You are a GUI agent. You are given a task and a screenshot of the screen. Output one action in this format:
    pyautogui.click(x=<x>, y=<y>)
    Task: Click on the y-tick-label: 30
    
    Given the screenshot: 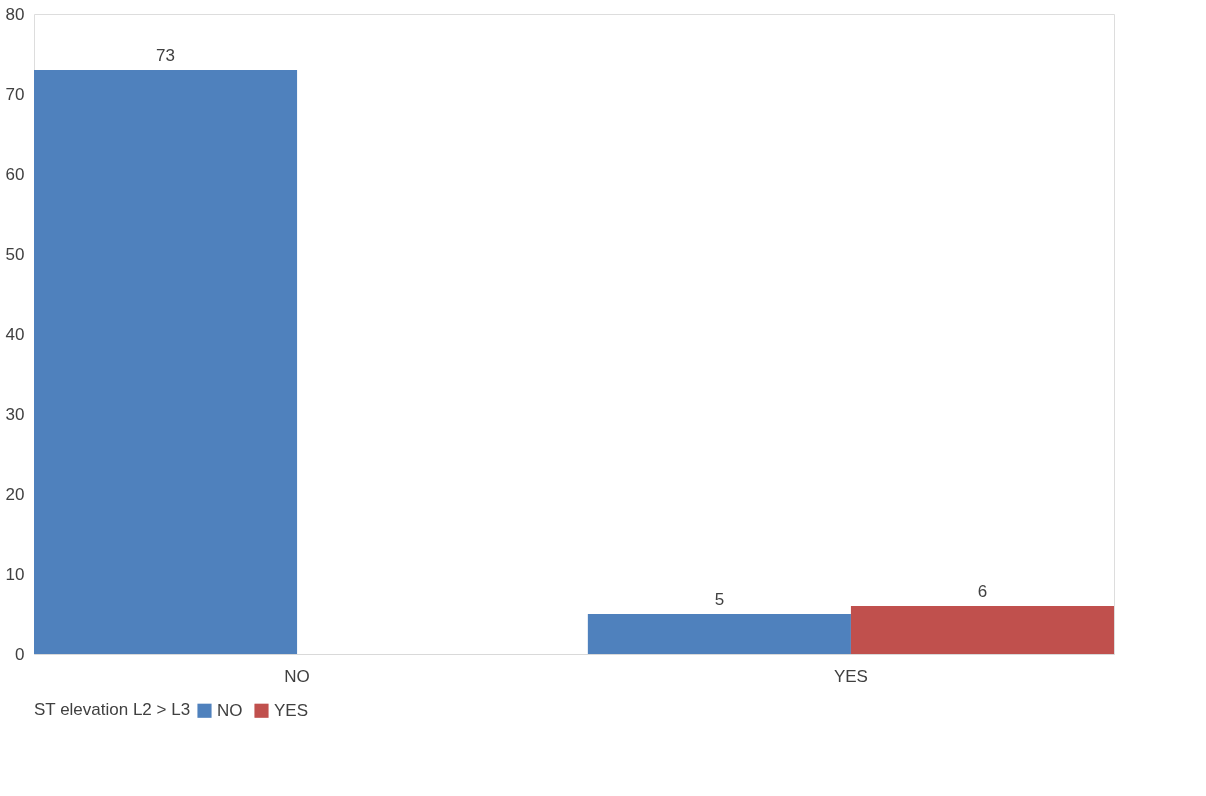 What is the action you would take?
    pyautogui.click(x=15, y=414)
    